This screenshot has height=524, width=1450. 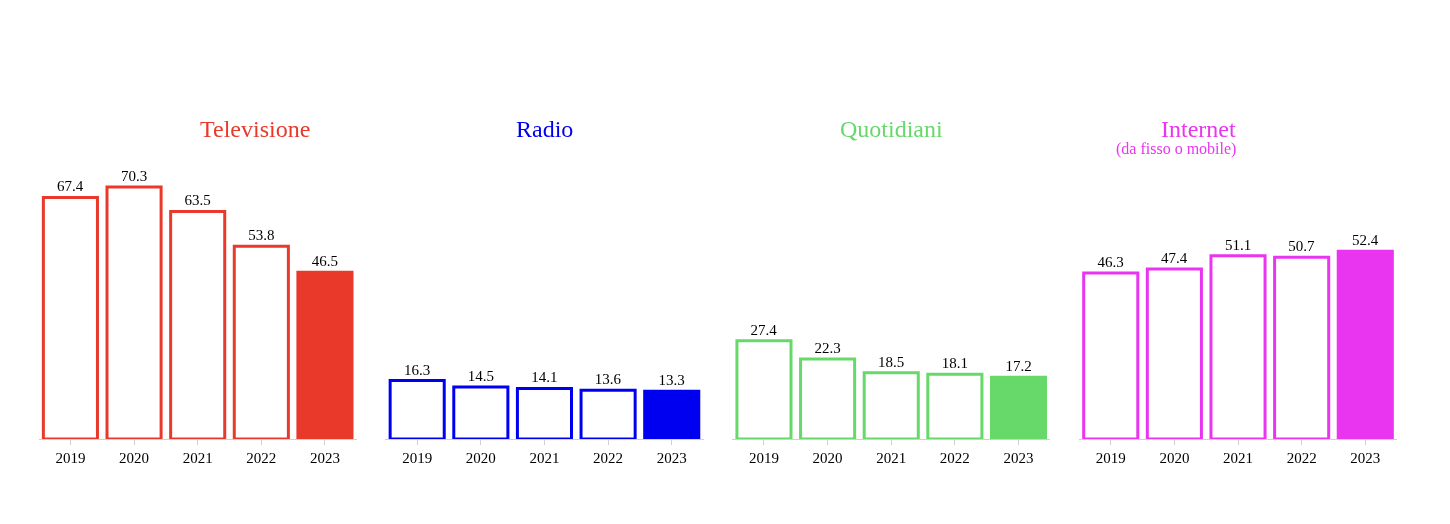 What do you see at coordinates (1176, 149) in the screenshot?
I see `chart-subtitle: (da fisso o mobile)` at bounding box center [1176, 149].